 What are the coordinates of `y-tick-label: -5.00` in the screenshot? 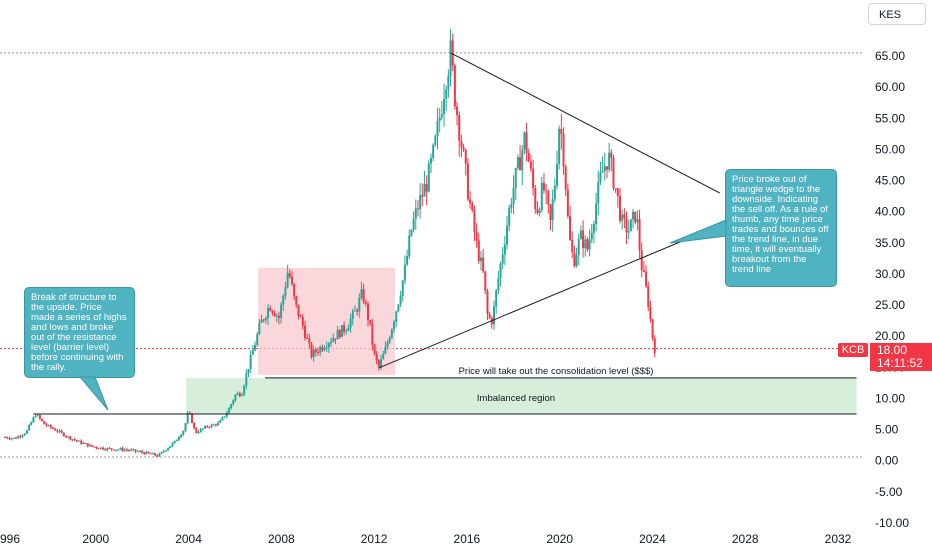 It's located at (889, 492).